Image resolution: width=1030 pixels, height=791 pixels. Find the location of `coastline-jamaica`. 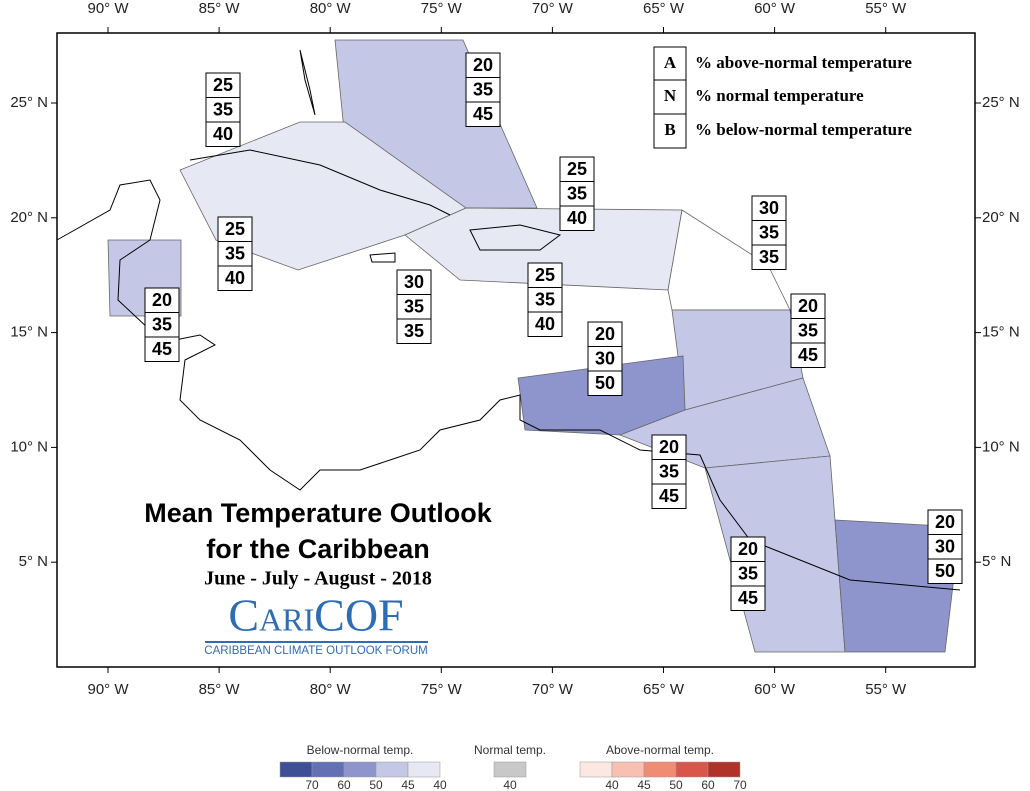

coastline-jamaica is located at coordinates (382, 257).